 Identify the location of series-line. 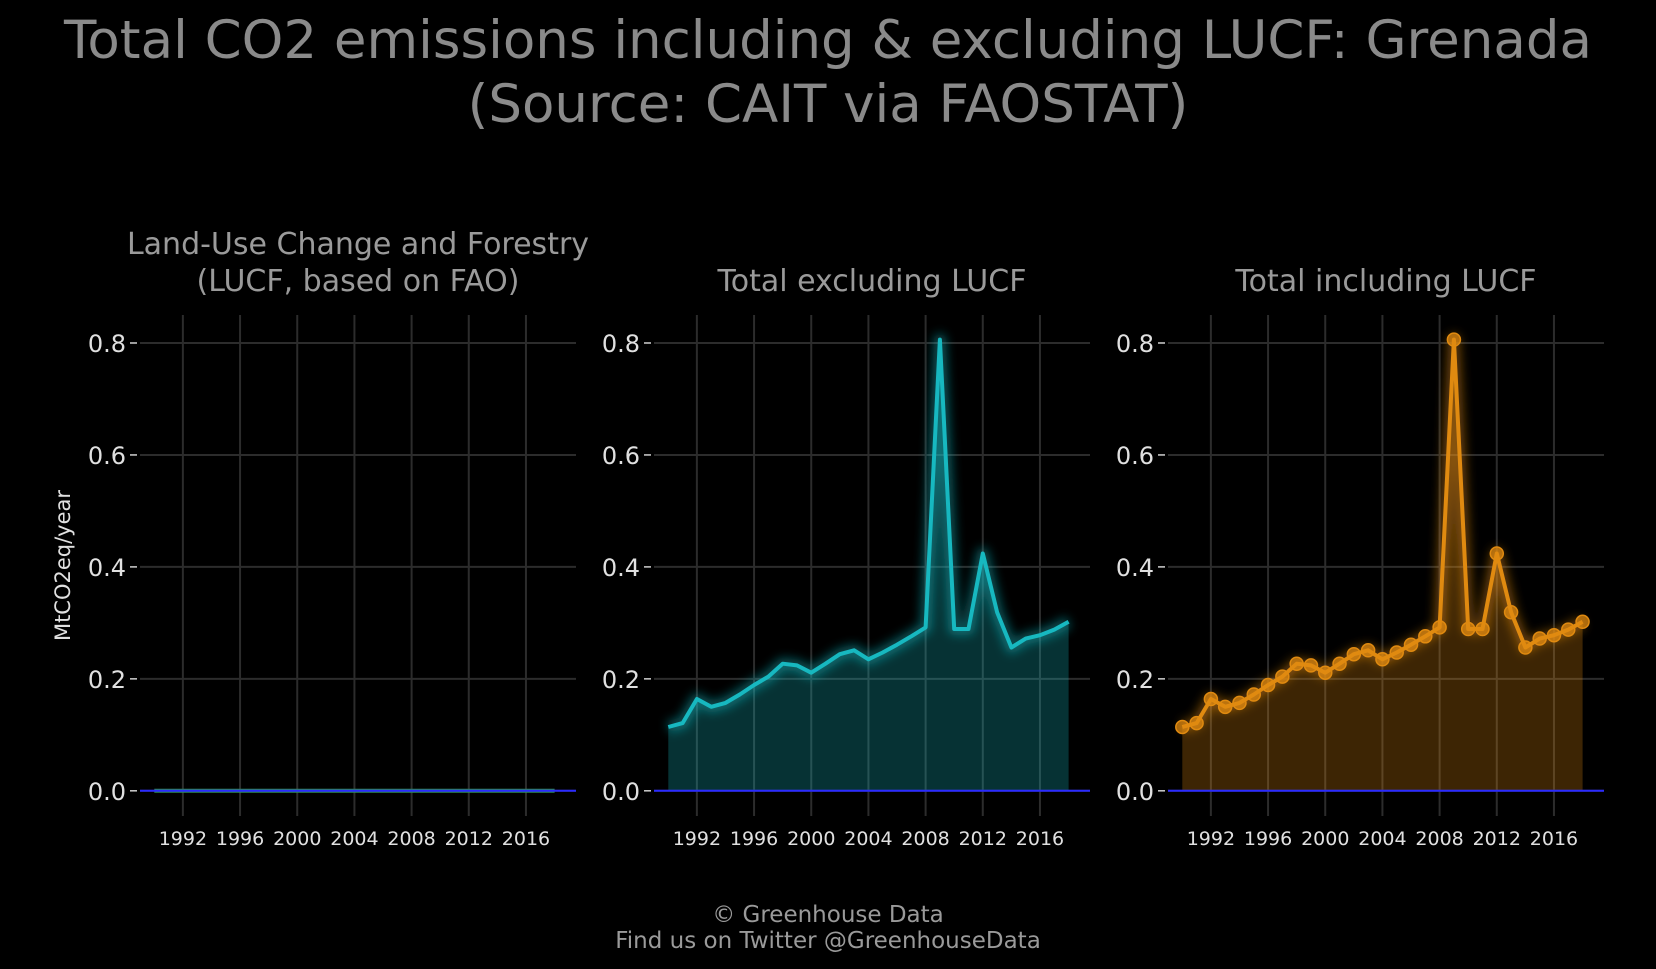
(868, 533).